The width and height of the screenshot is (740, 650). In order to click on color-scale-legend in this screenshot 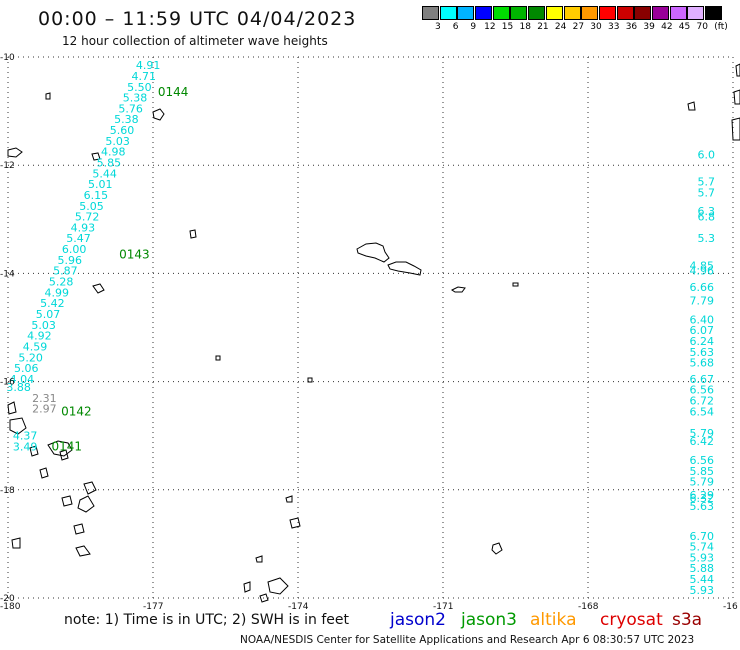, I will do `click(572, 13)`.